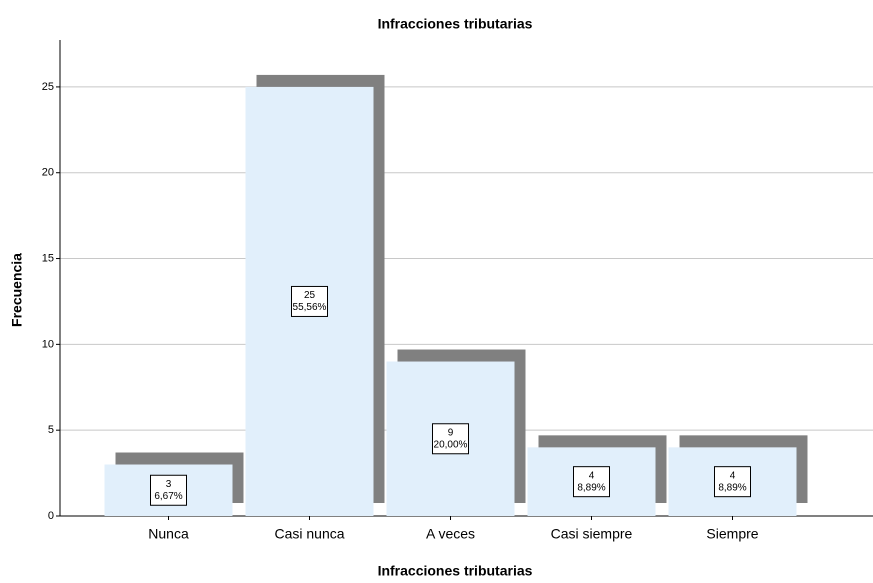  Describe the element at coordinates (455, 571) in the screenshot. I see `x-axis-title: Infracciones tributarias` at that location.